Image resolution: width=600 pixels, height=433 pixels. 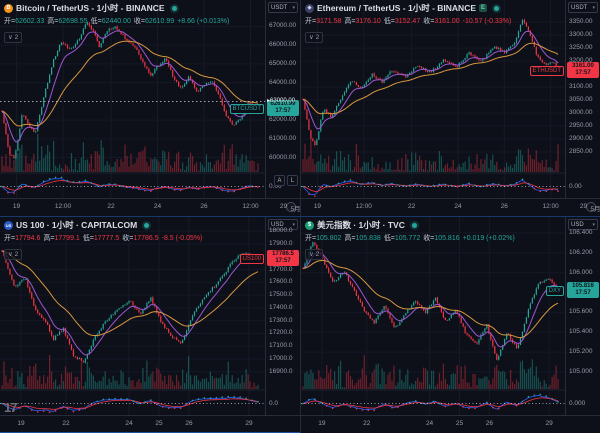 I want to click on log-scale-button: L, so click(x=292, y=180).